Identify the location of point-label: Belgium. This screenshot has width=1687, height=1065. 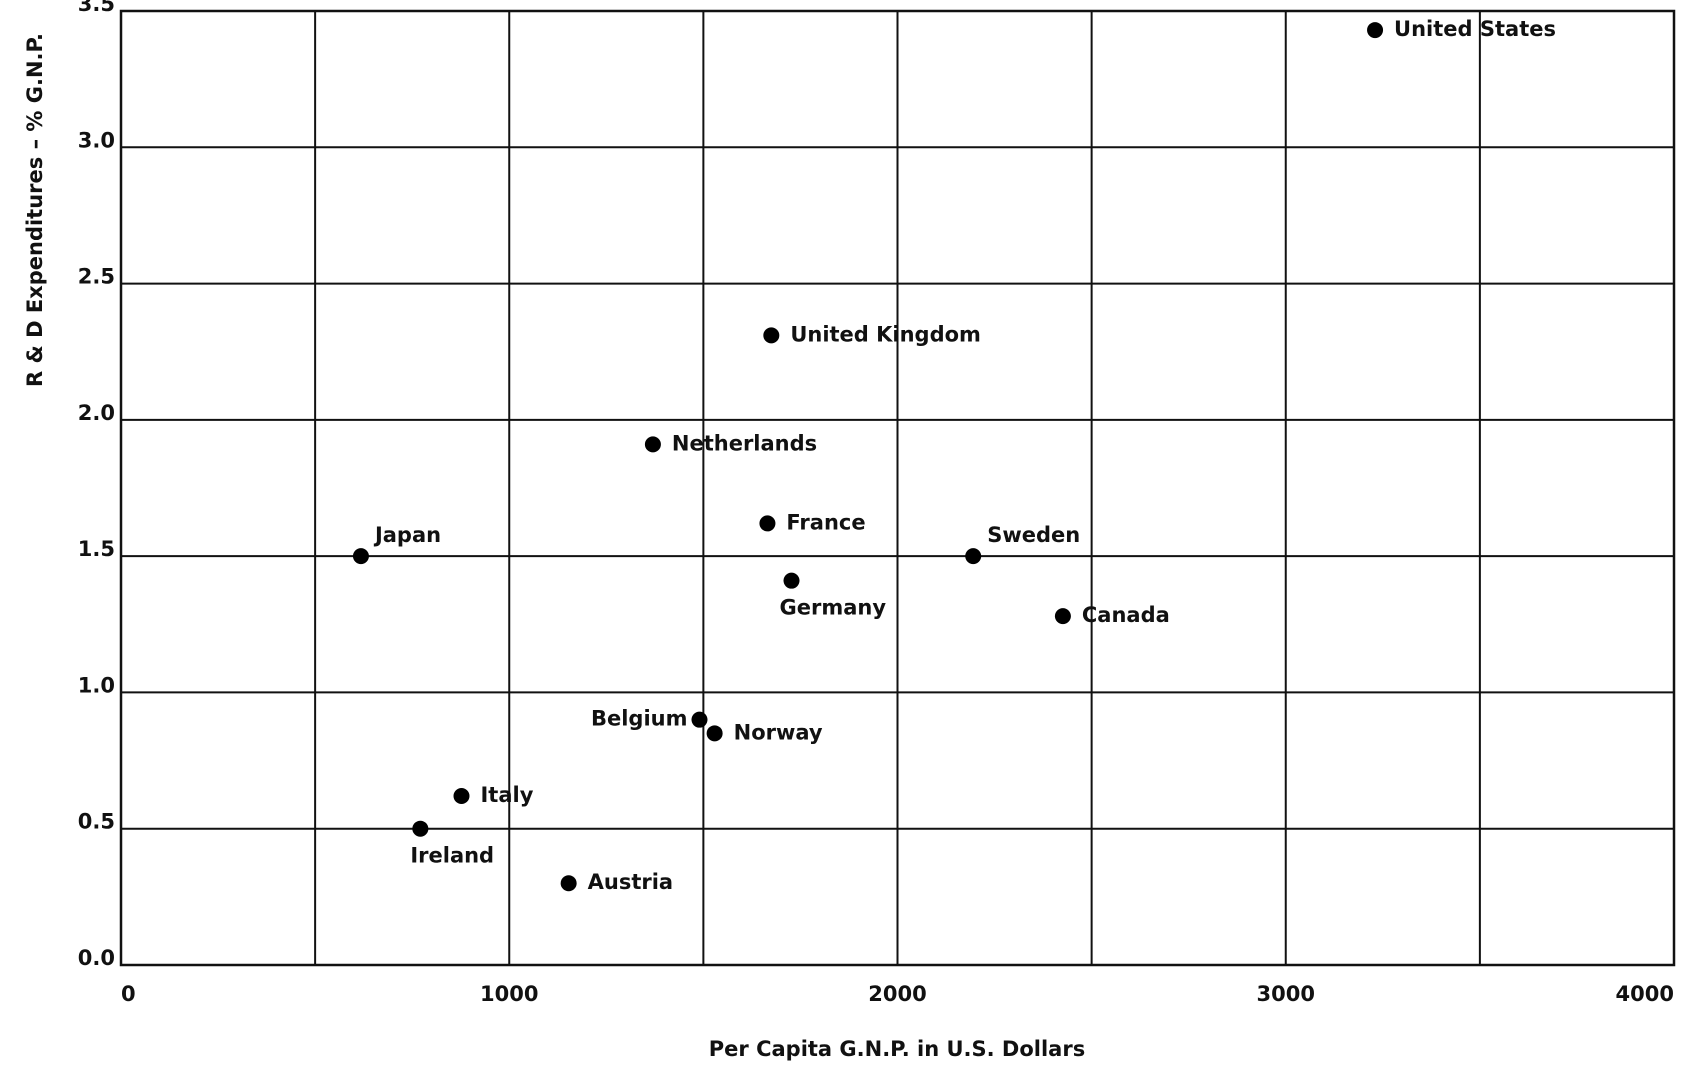
(639, 719).